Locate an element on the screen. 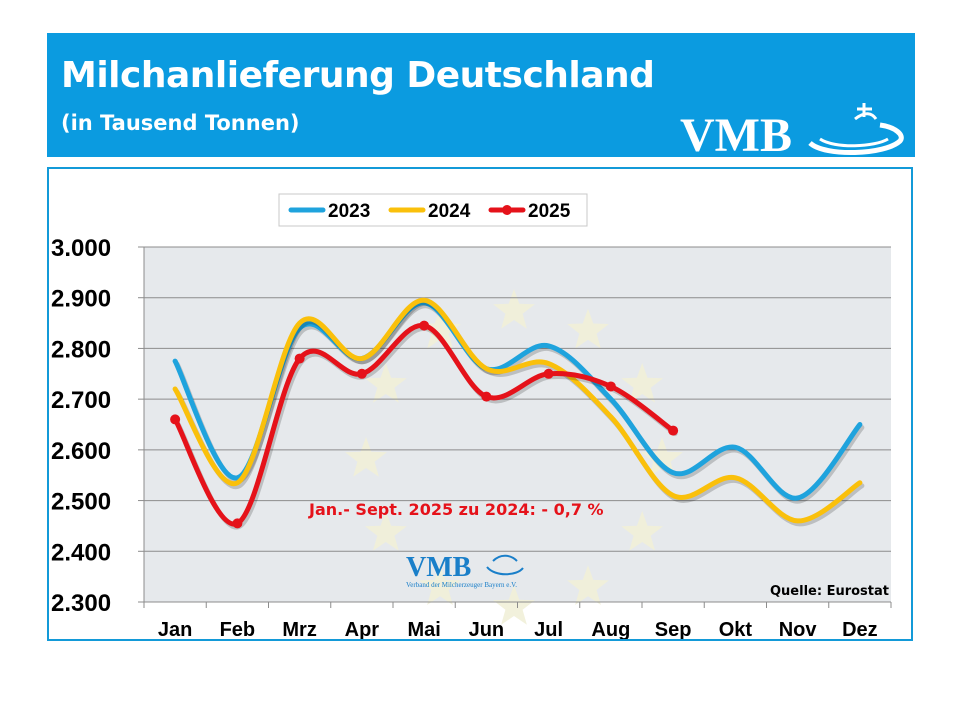  legend-label-2023: 2023 is located at coordinates (349, 211).